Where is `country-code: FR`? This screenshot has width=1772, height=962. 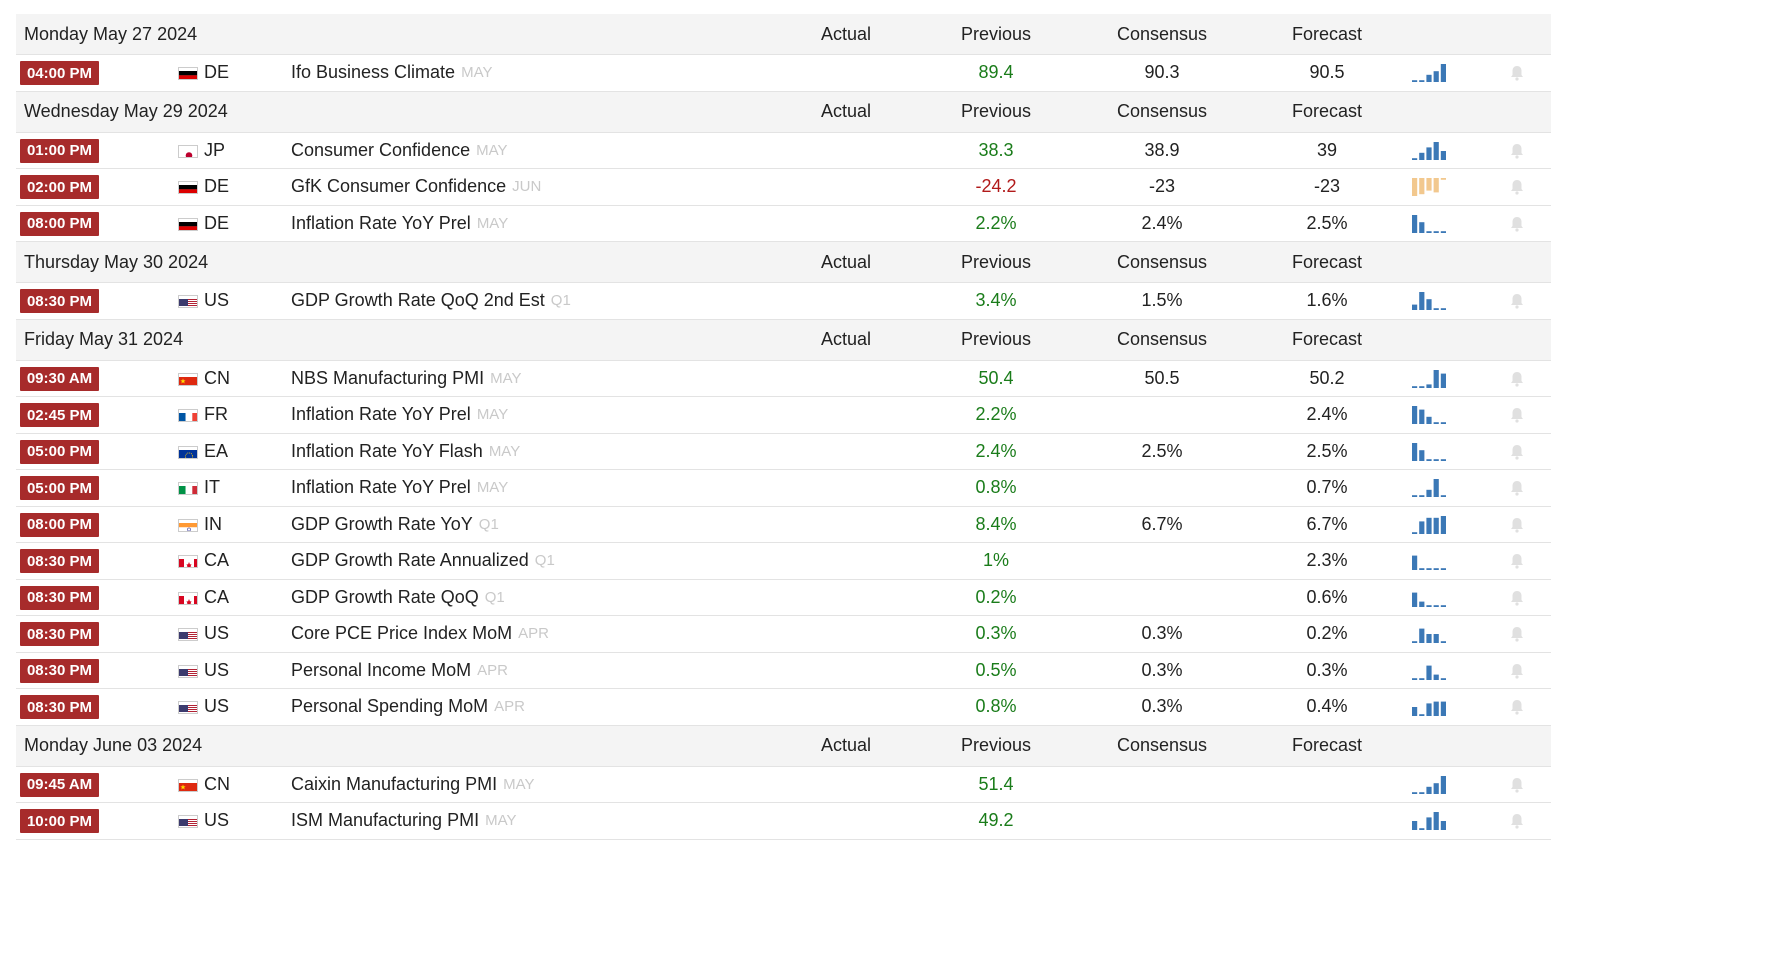 country-code: FR is located at coordinates (216, 414).